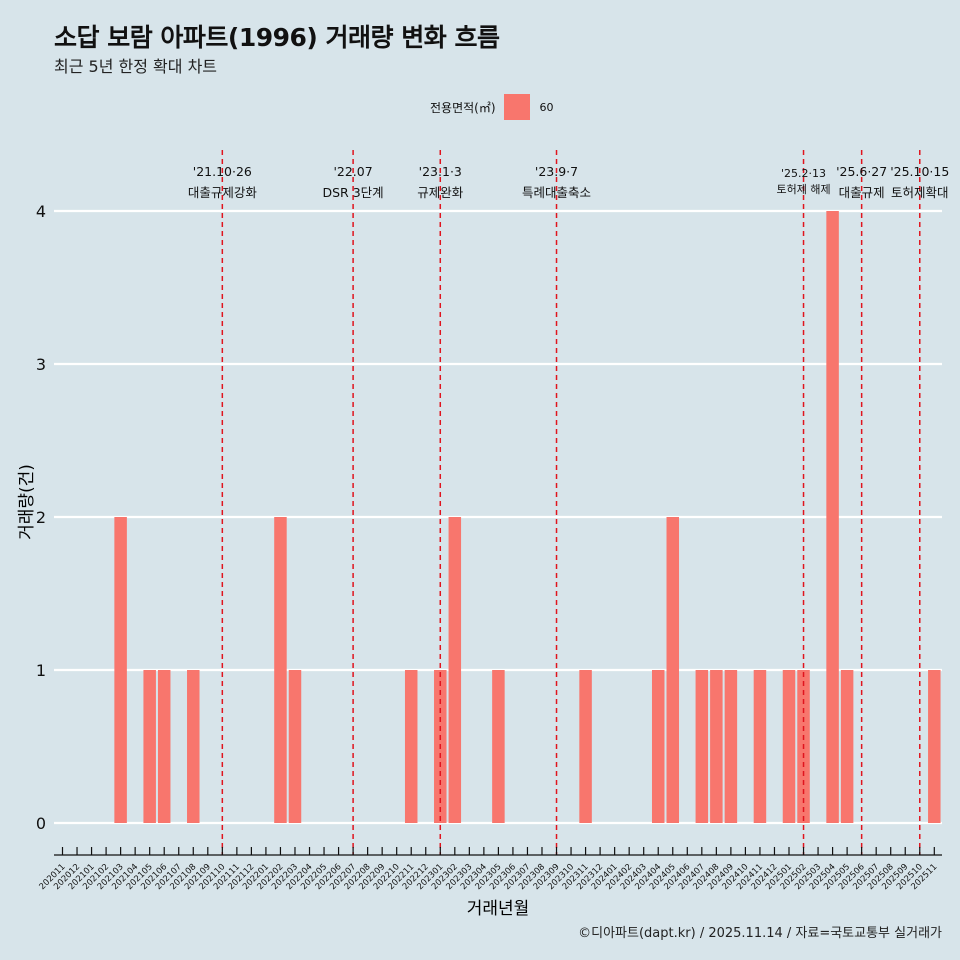  I want to click on event-label: DSR 3단계, so click(353, 192).